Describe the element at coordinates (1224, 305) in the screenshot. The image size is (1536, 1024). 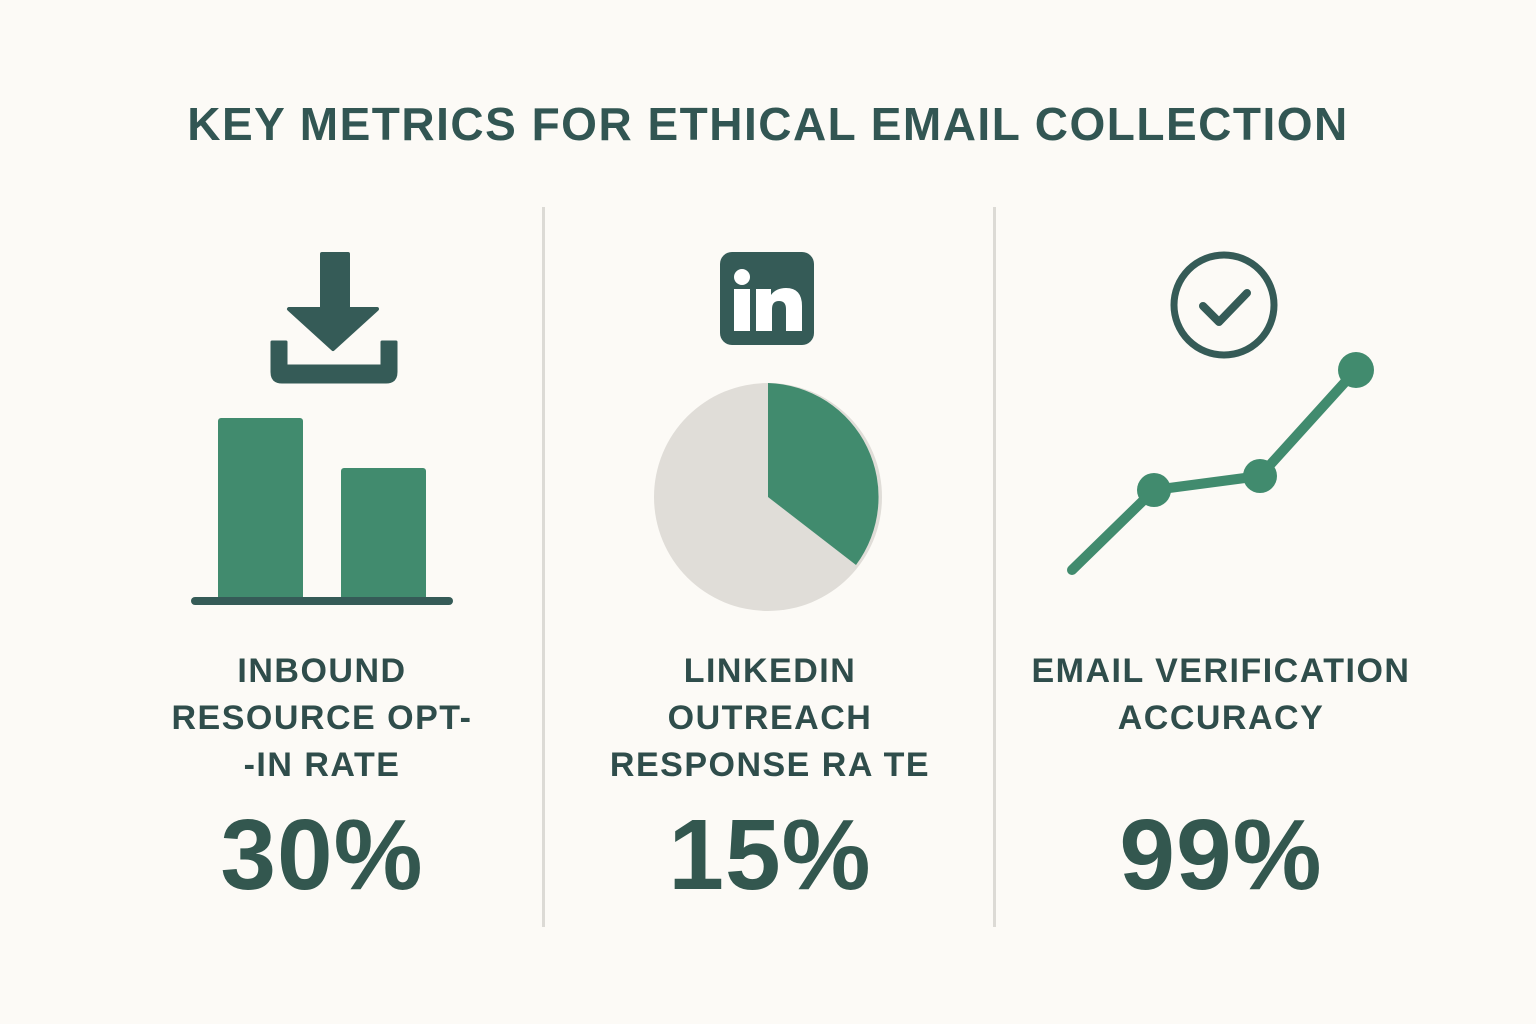
I see `check-circle-icon` at that location.